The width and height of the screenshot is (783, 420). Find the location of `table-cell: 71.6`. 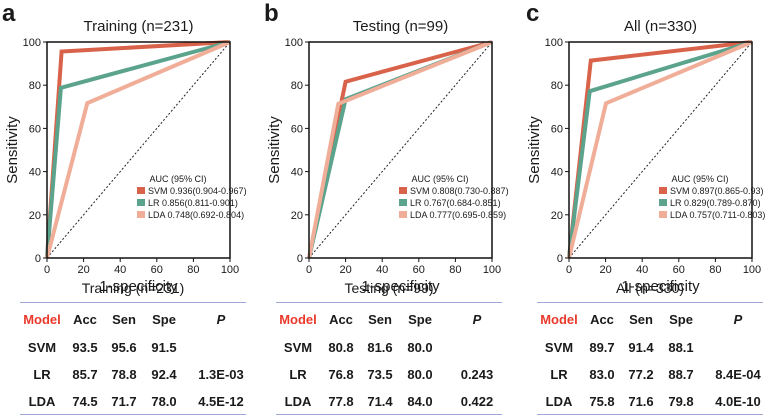

table-cell: 71.6 is located at coordinates (641, 401).